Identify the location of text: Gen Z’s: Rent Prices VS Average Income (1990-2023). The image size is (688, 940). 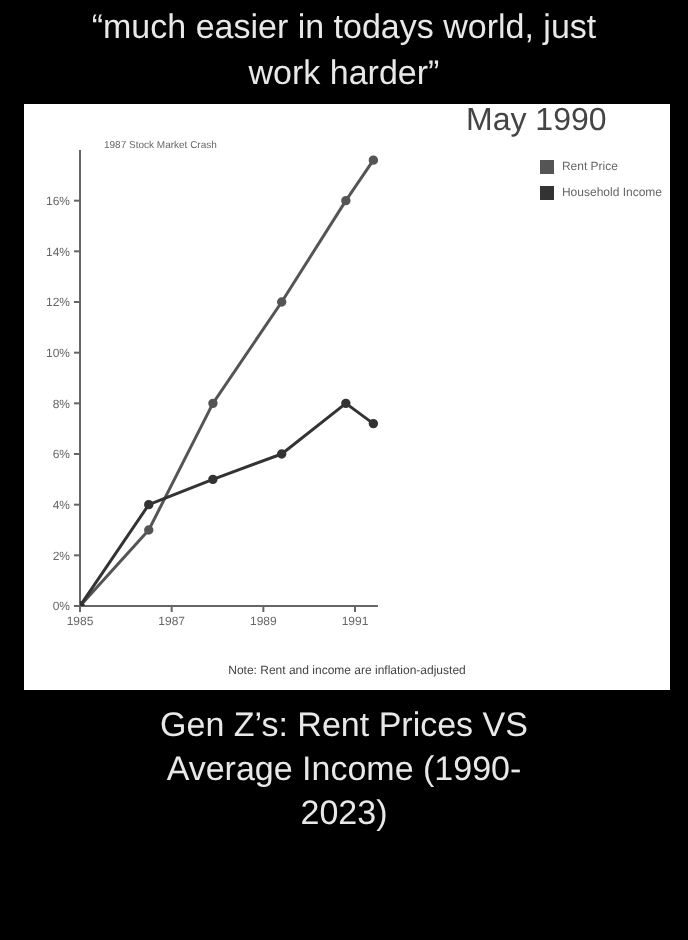
(344, 770).